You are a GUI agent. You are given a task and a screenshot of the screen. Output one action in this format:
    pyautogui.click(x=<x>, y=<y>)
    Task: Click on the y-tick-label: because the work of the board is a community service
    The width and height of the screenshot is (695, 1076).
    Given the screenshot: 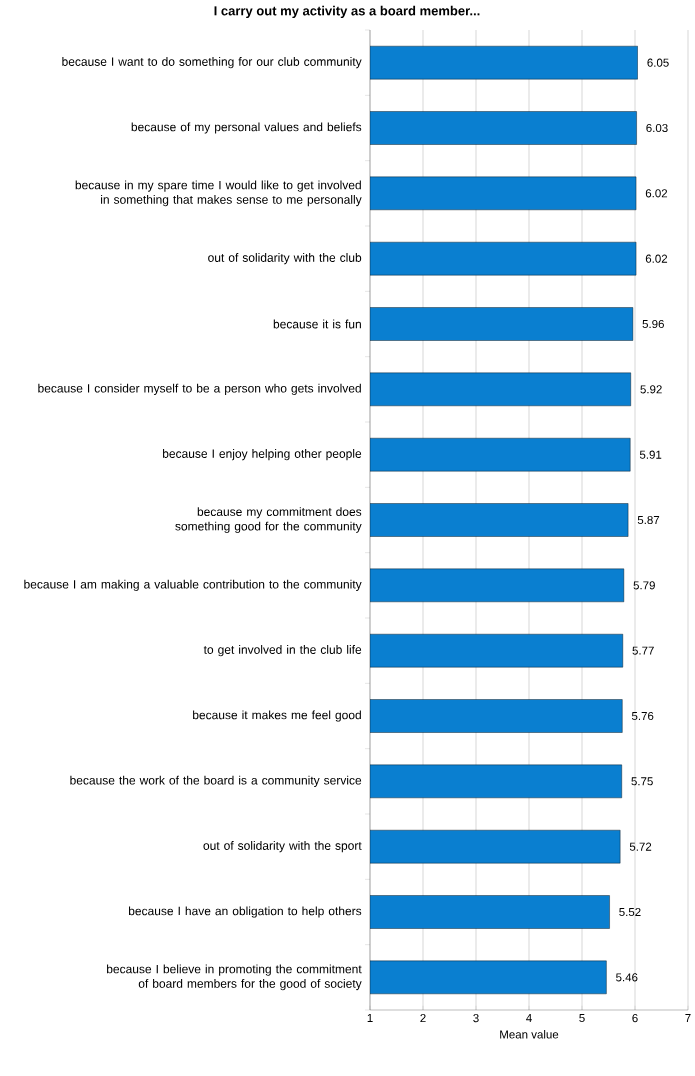 What is the action you would take?
    pyautogui.click(x=216, y=781)
    